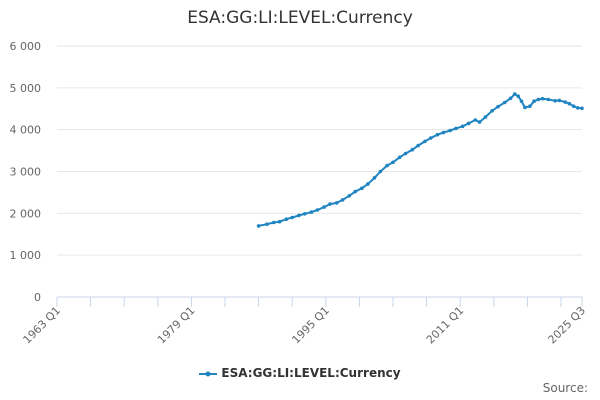 Image resolution: width=600 pixels, height=400 pixels. I want to click on legend: ESA:GG:LI:LEVEL:Currency, so click(300, 373).